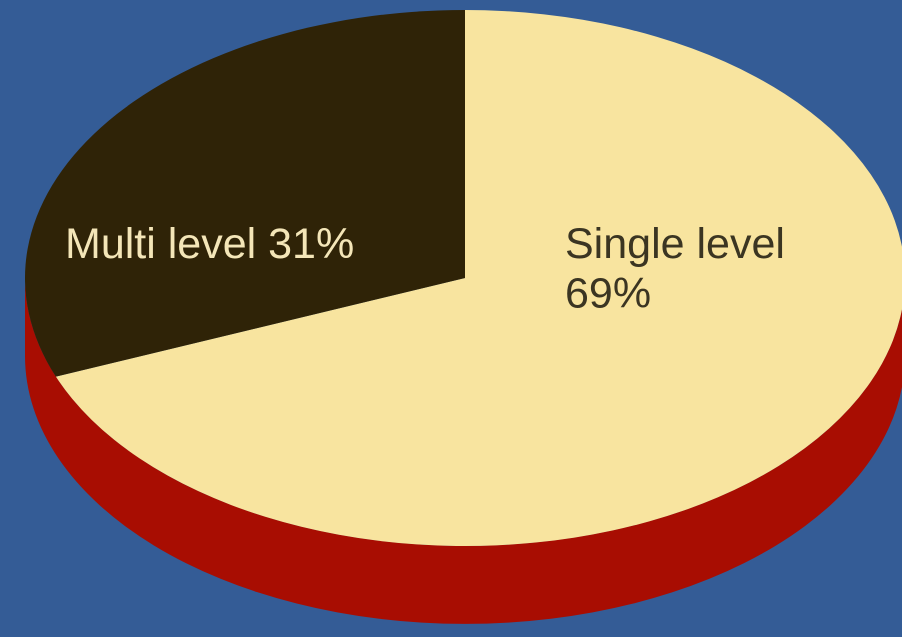 This screenshot has width=902, height=637. What do you see at coordinates (431, 268) in the screenshot?
I see `pie-label-layer: Single level 69% Multi level 31%` at bounding box center [431, 268].